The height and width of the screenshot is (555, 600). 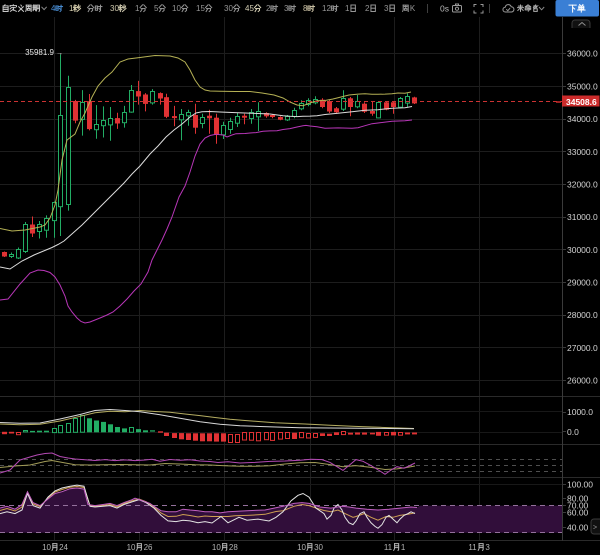 What do you see at coordinates (148, 547) in the screenshot?
I see `svg-text: 26` at bounding box center [148, 547].